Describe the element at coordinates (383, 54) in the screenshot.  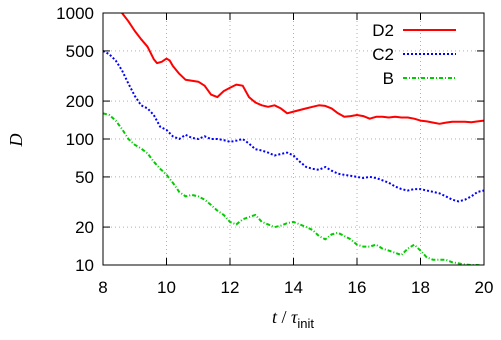
I see `legend-label-c2: C2` at that location.